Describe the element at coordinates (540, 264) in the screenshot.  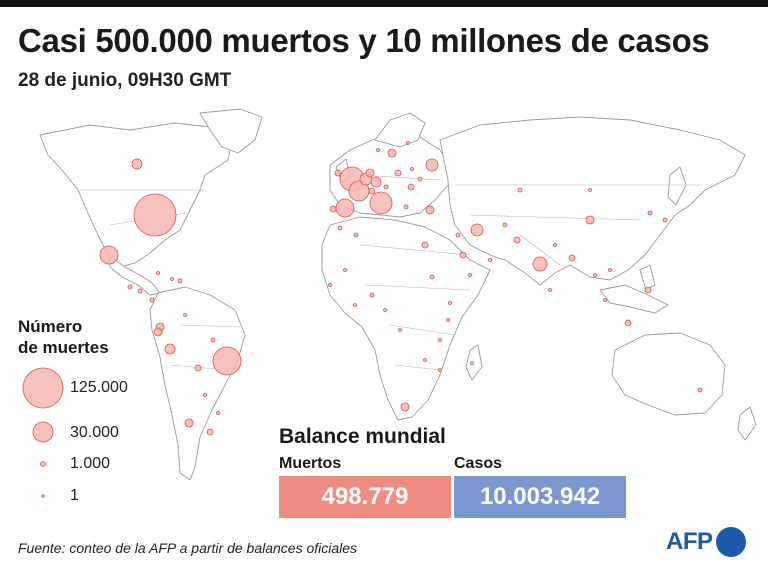
I see `bubble-india` at that location.